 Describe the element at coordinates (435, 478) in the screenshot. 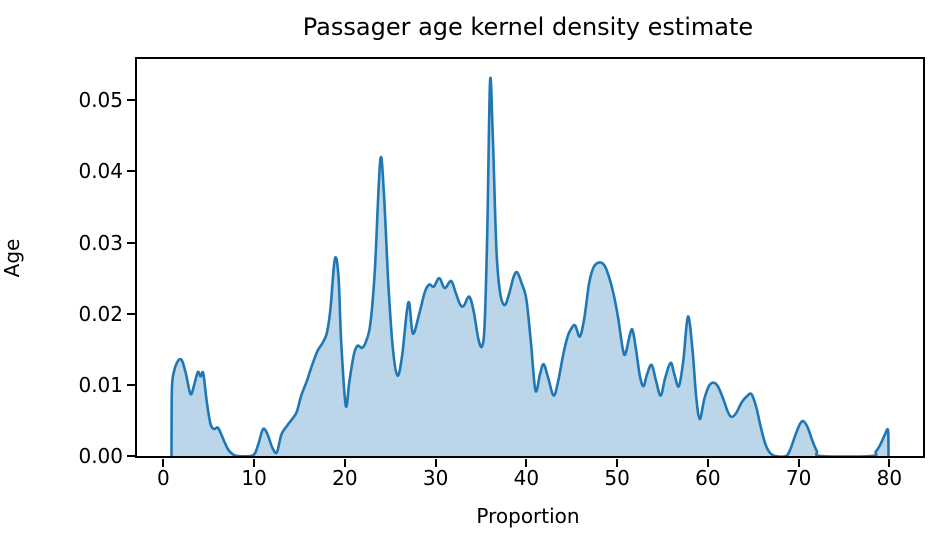

I see `x-tick-label: 30` at that location.